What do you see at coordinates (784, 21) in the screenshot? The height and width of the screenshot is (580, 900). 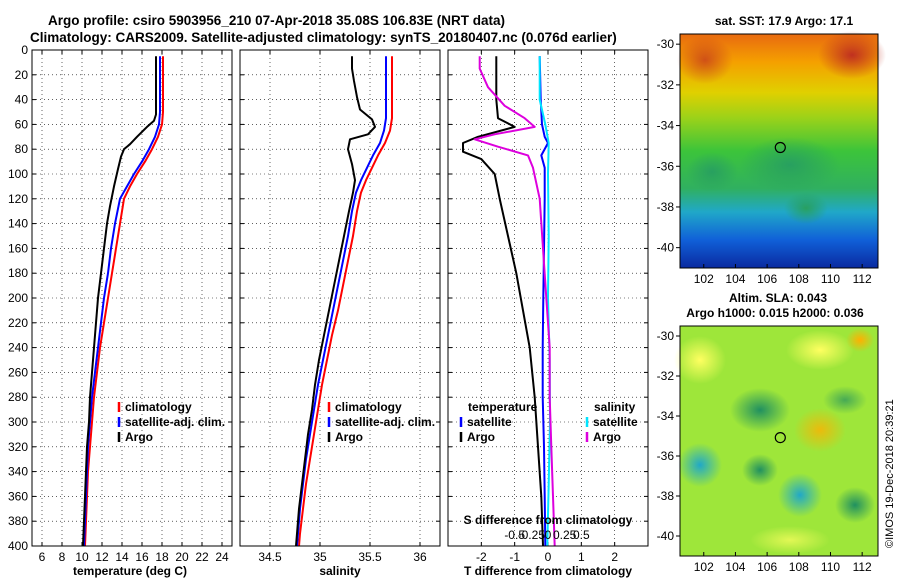 I see `sst-map-title: sat. SST: 17.9 Argo: 17.1` at bounding box center [784, 21].